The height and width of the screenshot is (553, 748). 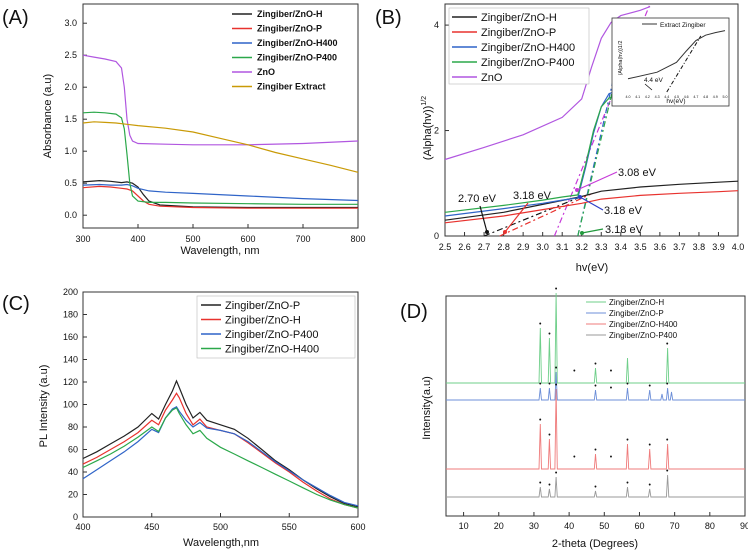 What do you see at coordinates (137, 239) in the screenshot?
I see `panel-a-xtick-label: 400` at bounding box center [137, 239].